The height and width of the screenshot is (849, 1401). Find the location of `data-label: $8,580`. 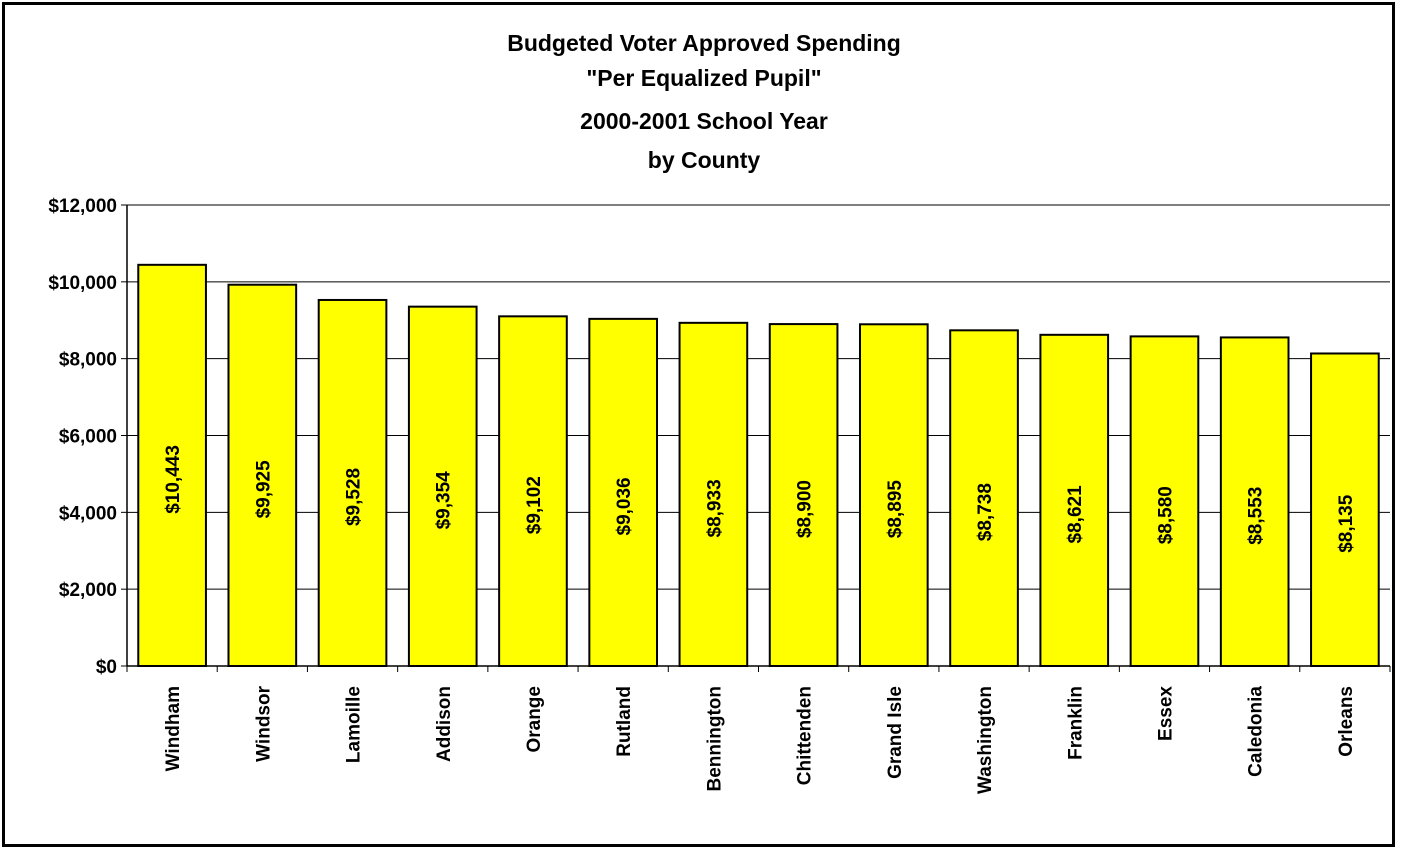

data-label: $8,580 is located at coordinates (1165, 515).